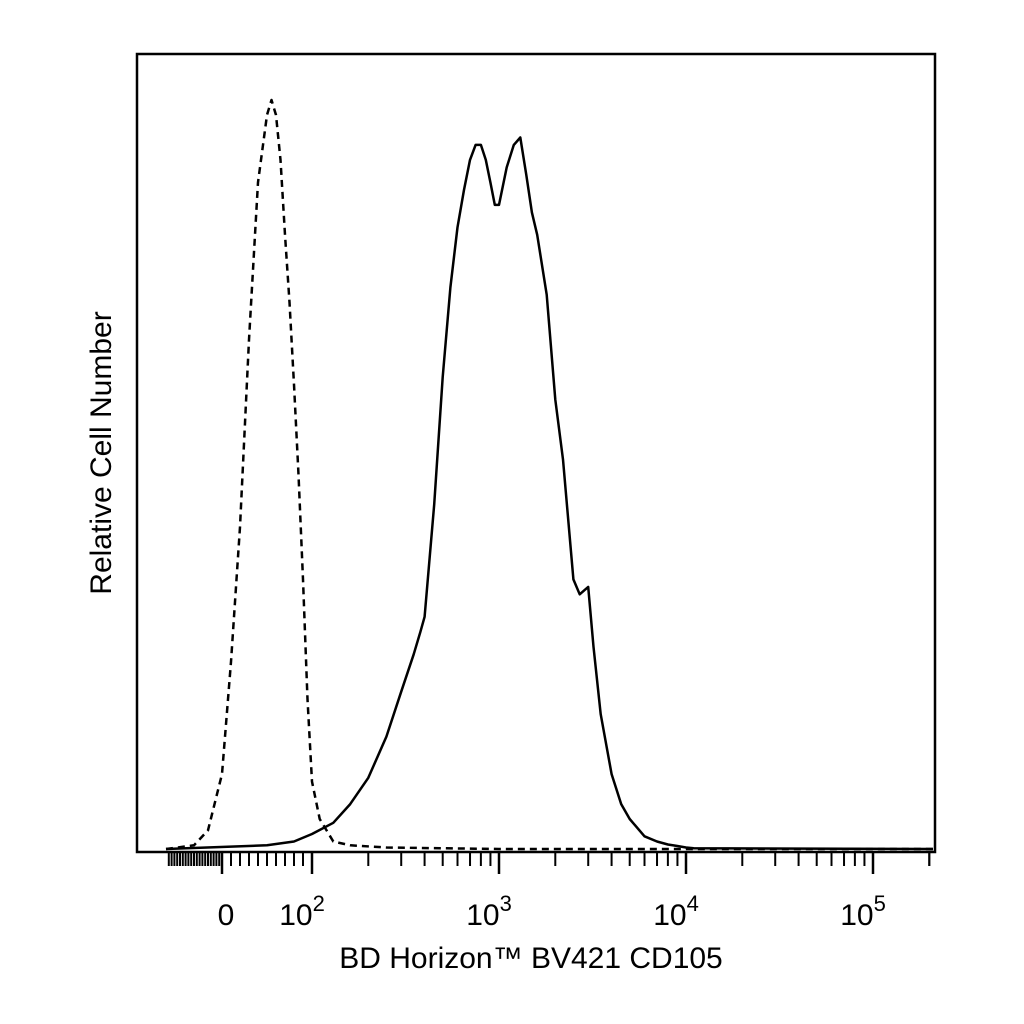 The height and width of the screenshot is (1024, 1024). I want to click on x-axis-label: BD Horizon™ BV421 CD105, so click(531, 958).